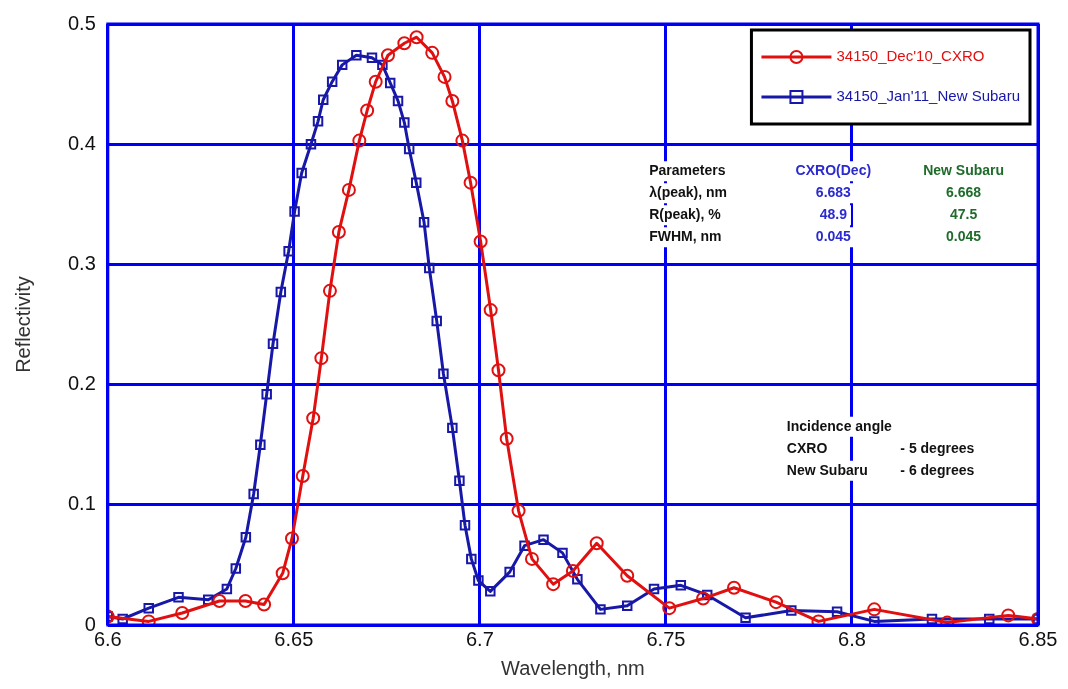 The width and height of the screenshot is (1068, 689). What do you see at coordinates (688, 192) in the screenshot?
I see `annotation: λ(peak), nm` at bounding box center [688, 192].